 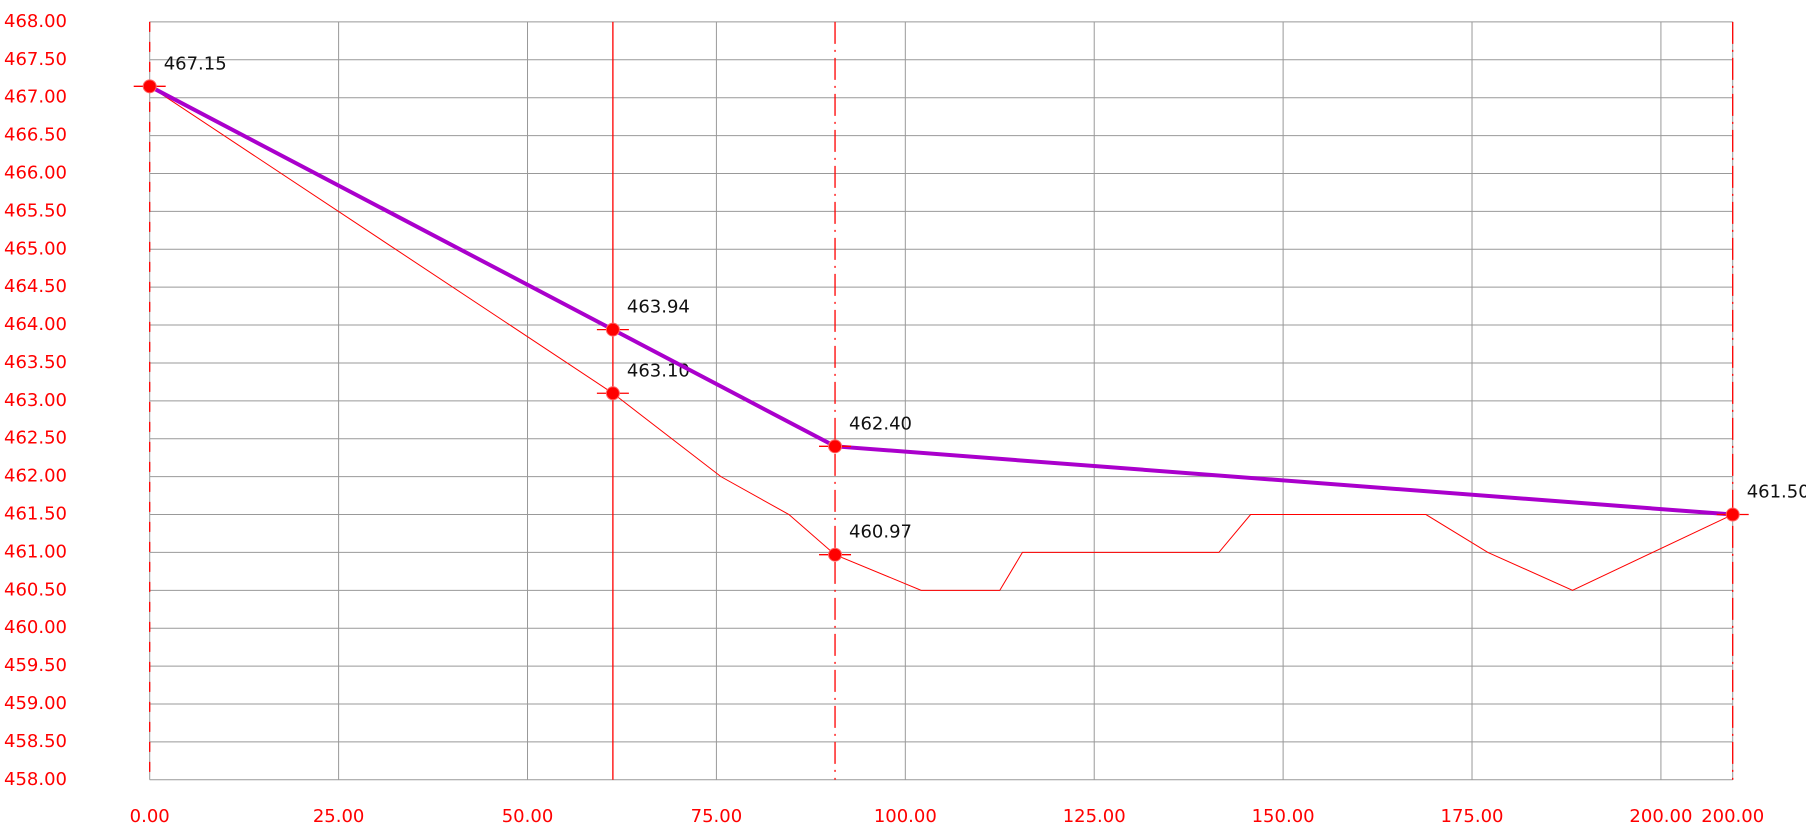 What do you see at coordinates (880, 532) in the screenshot?
I see `value-label: 460.97` at bounding box center [880, 532].